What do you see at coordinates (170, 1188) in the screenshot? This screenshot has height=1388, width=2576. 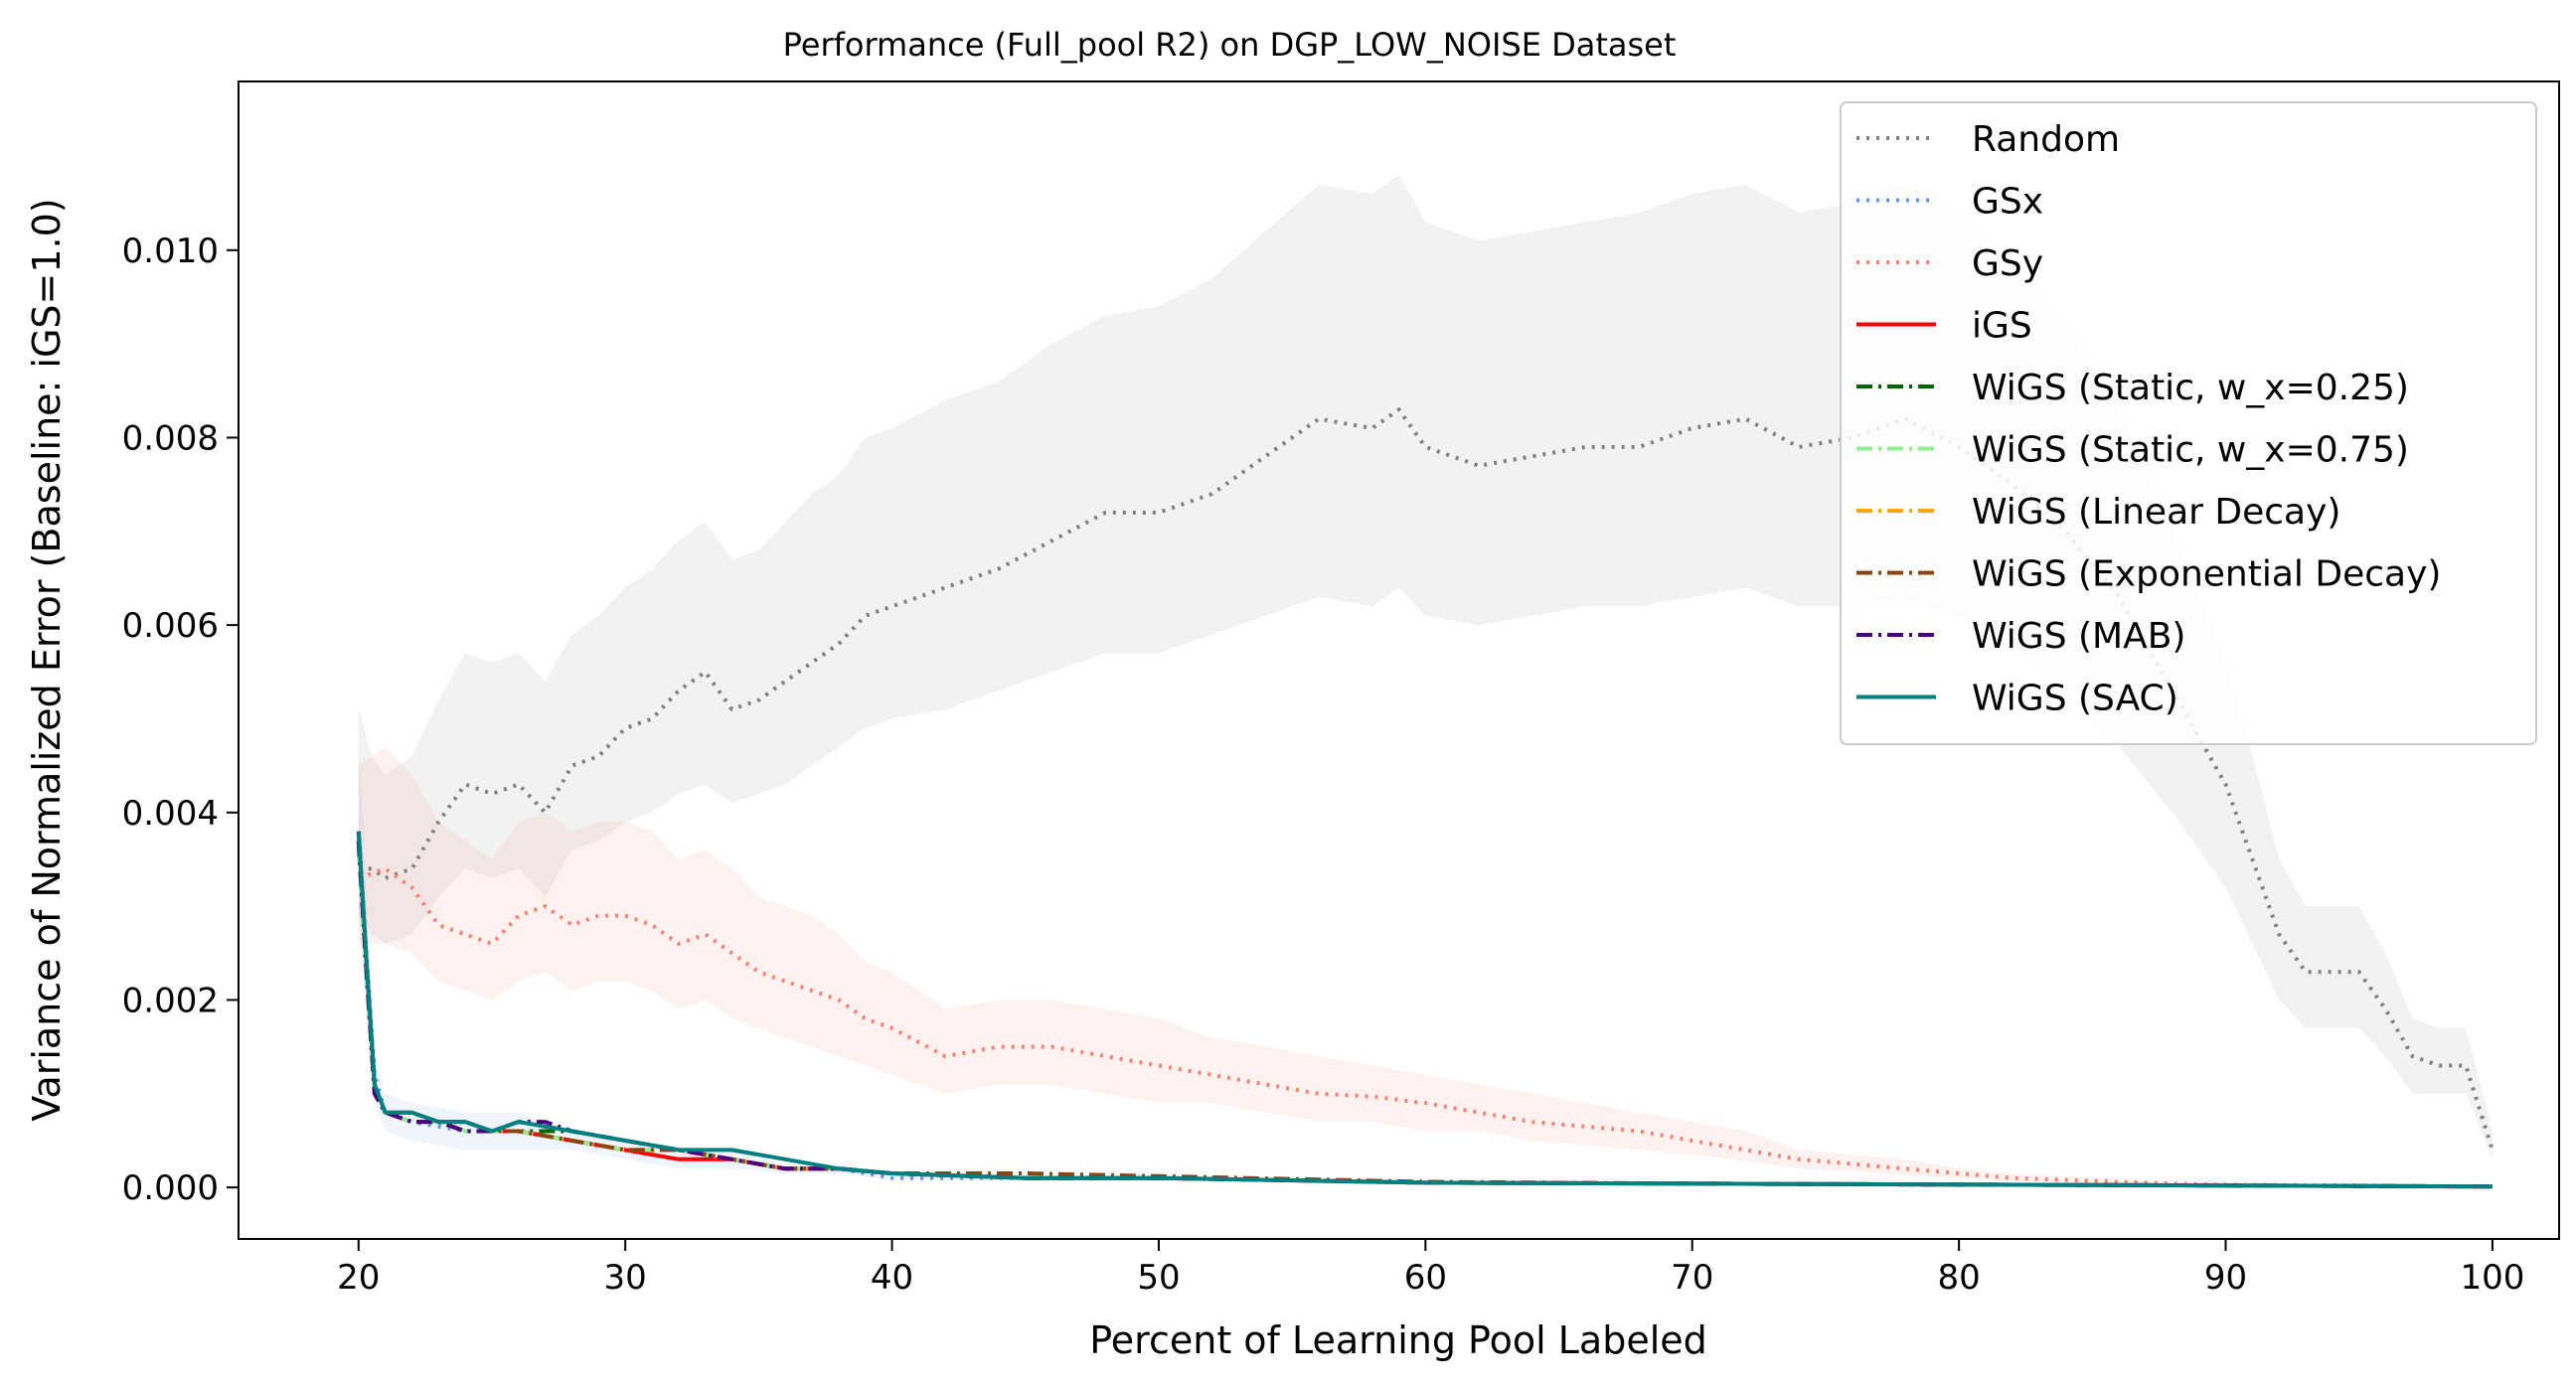 I see `y-tick-label: 0.000` at bounding box center [170, 1188].